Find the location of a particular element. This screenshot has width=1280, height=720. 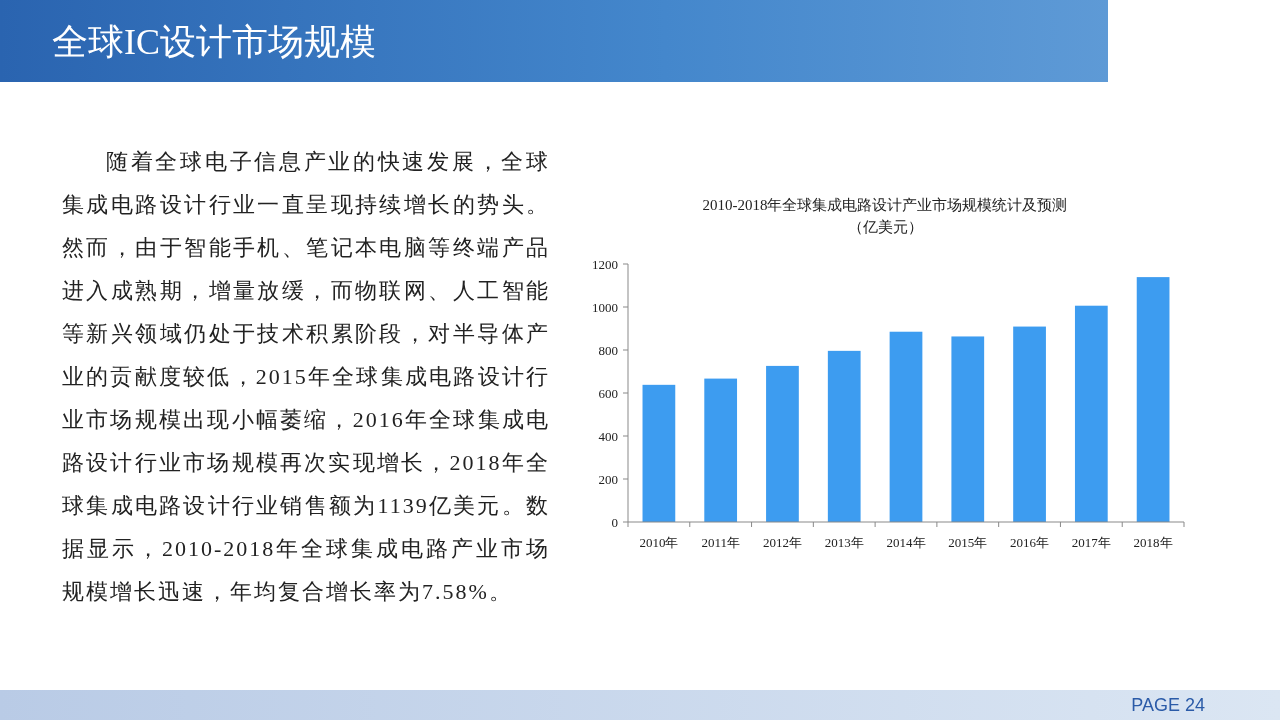

x-tick-label: 2012年 is located at coordinates (782, 542).